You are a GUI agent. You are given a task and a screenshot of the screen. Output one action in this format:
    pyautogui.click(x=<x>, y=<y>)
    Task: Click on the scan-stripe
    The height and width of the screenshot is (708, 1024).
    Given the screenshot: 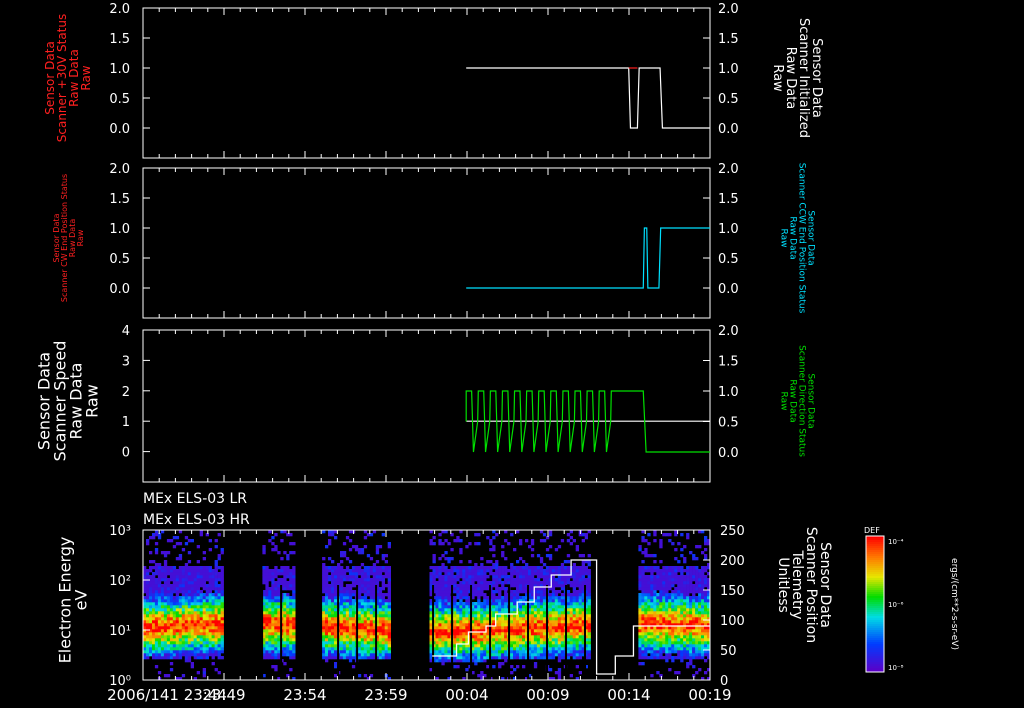 What is the action you would take?
    pyautogui.click(x=566, y=632)
    